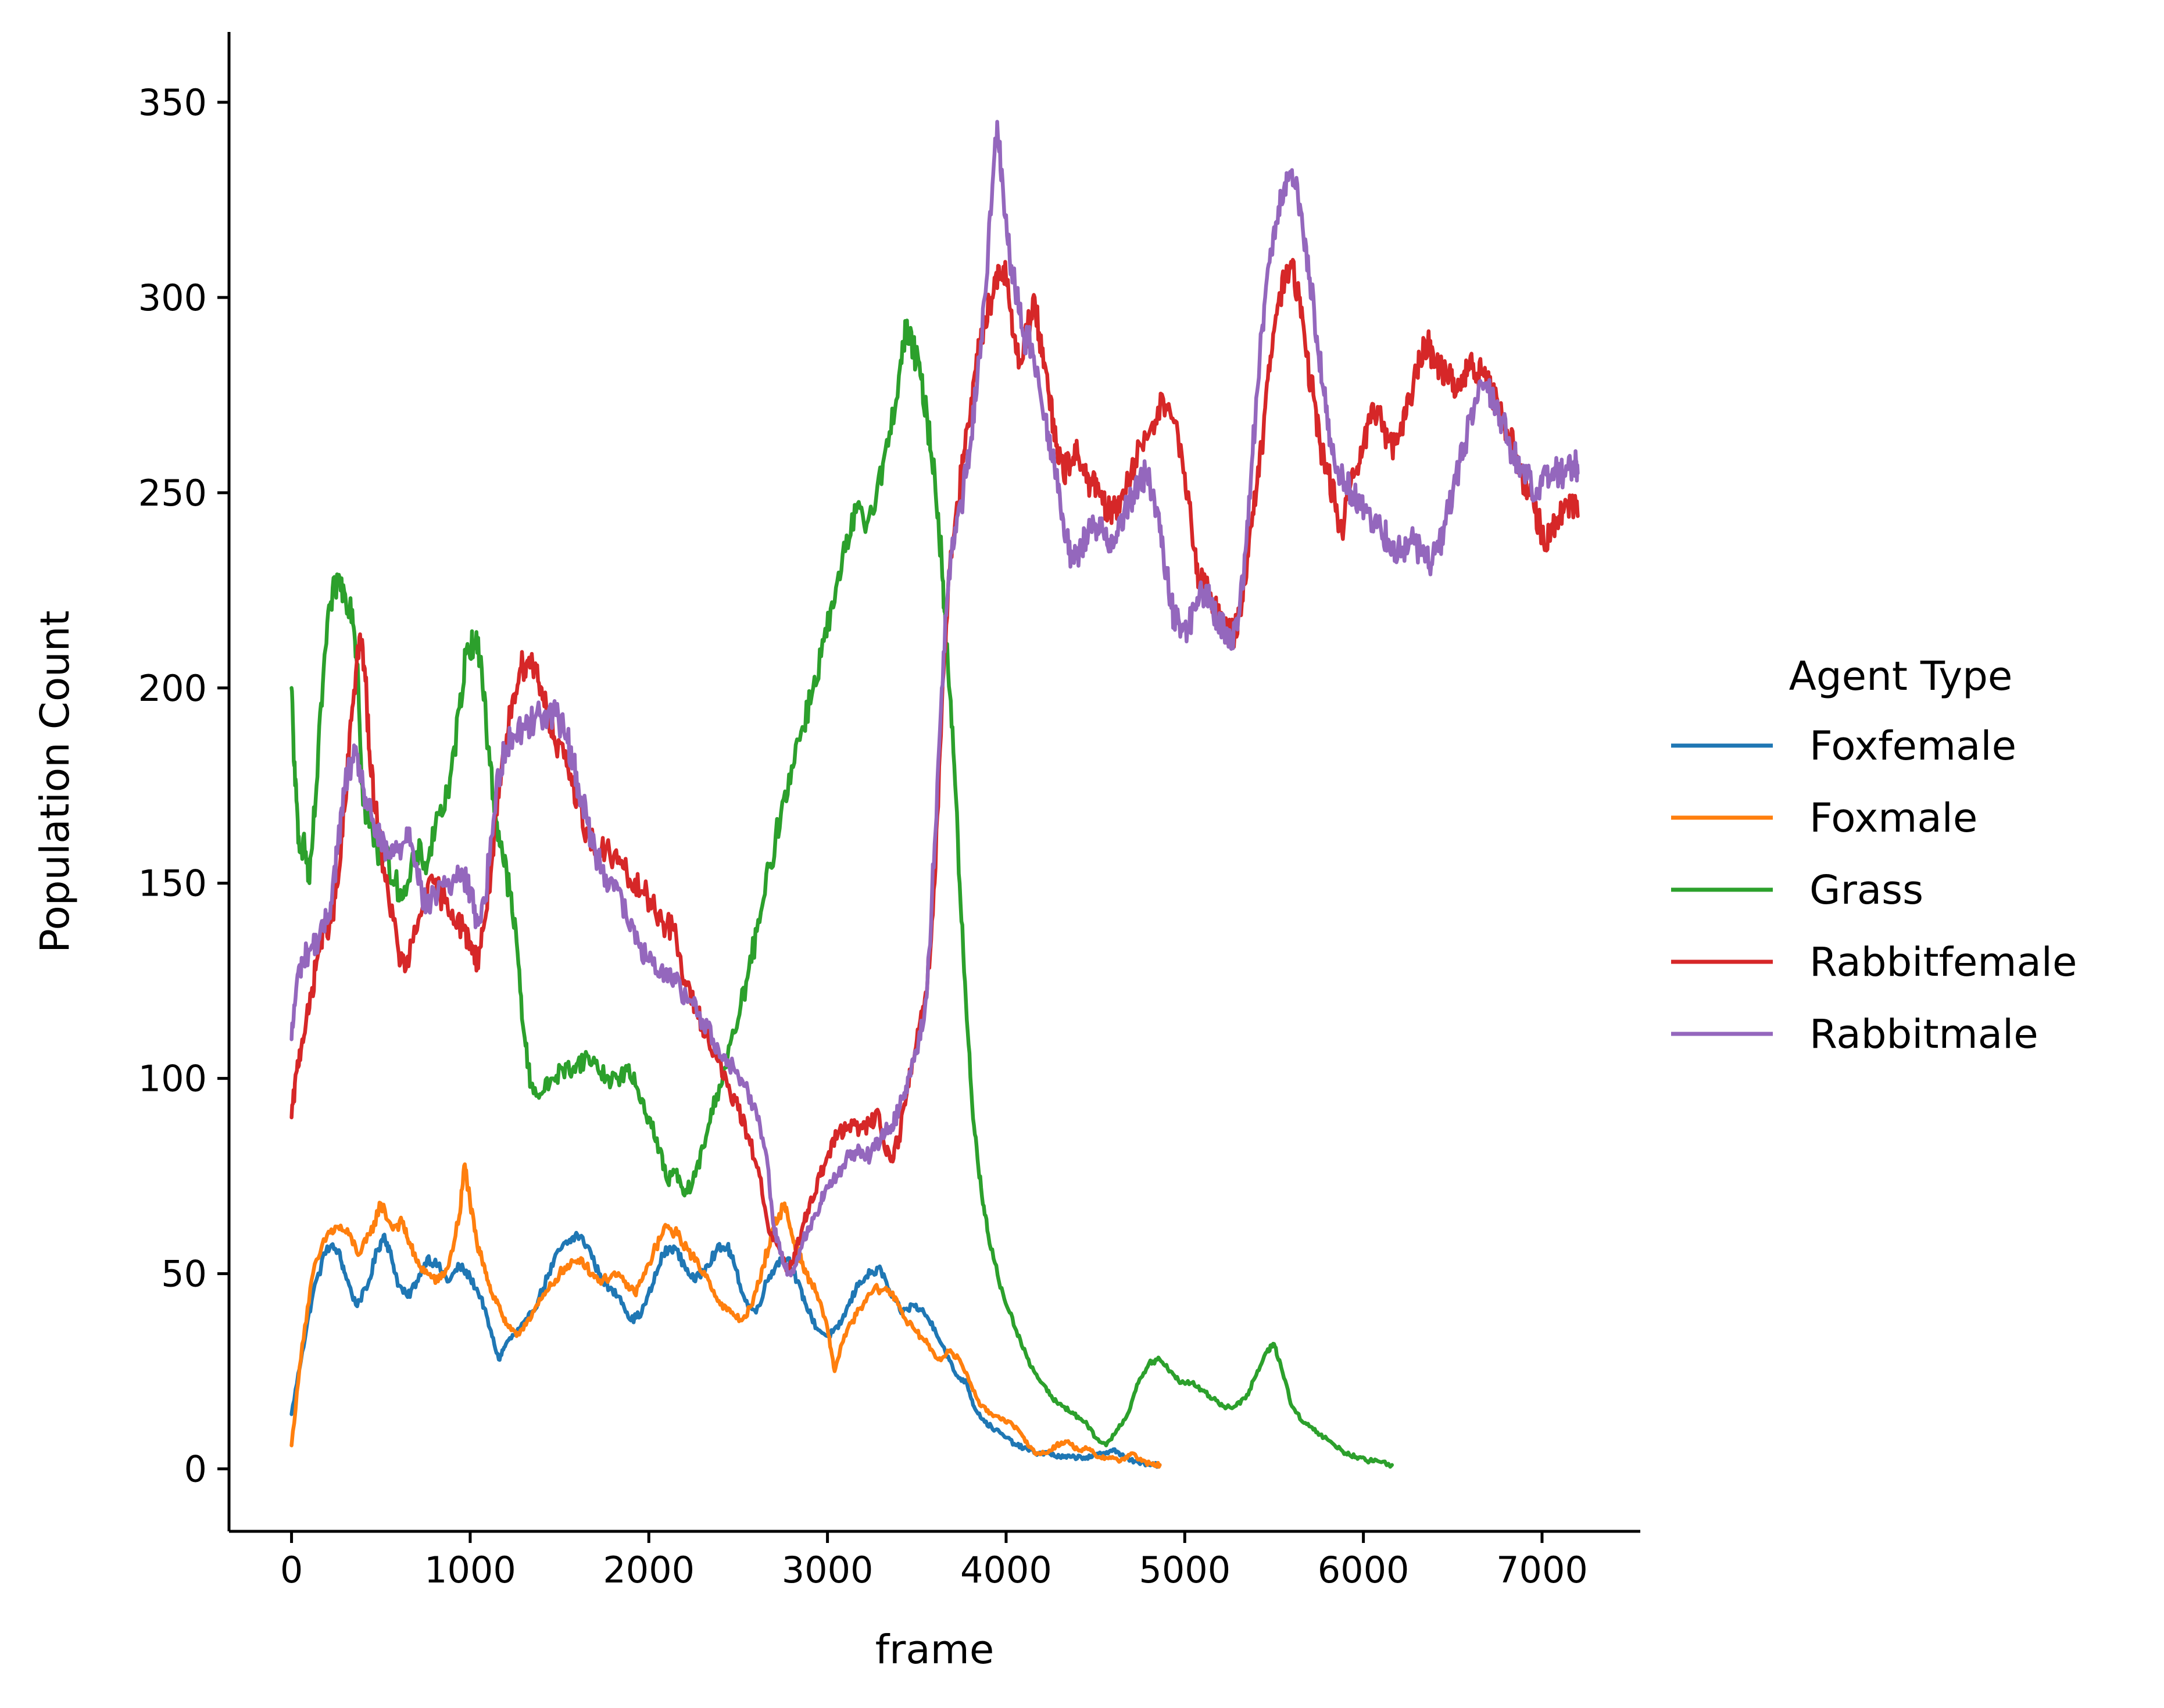 Image resolution: width=2164 pixels, height=1708 pixels. Describe the element at coordinates (172, 1079) in the screenshot. I see `y-tick-label: 100` at that location.